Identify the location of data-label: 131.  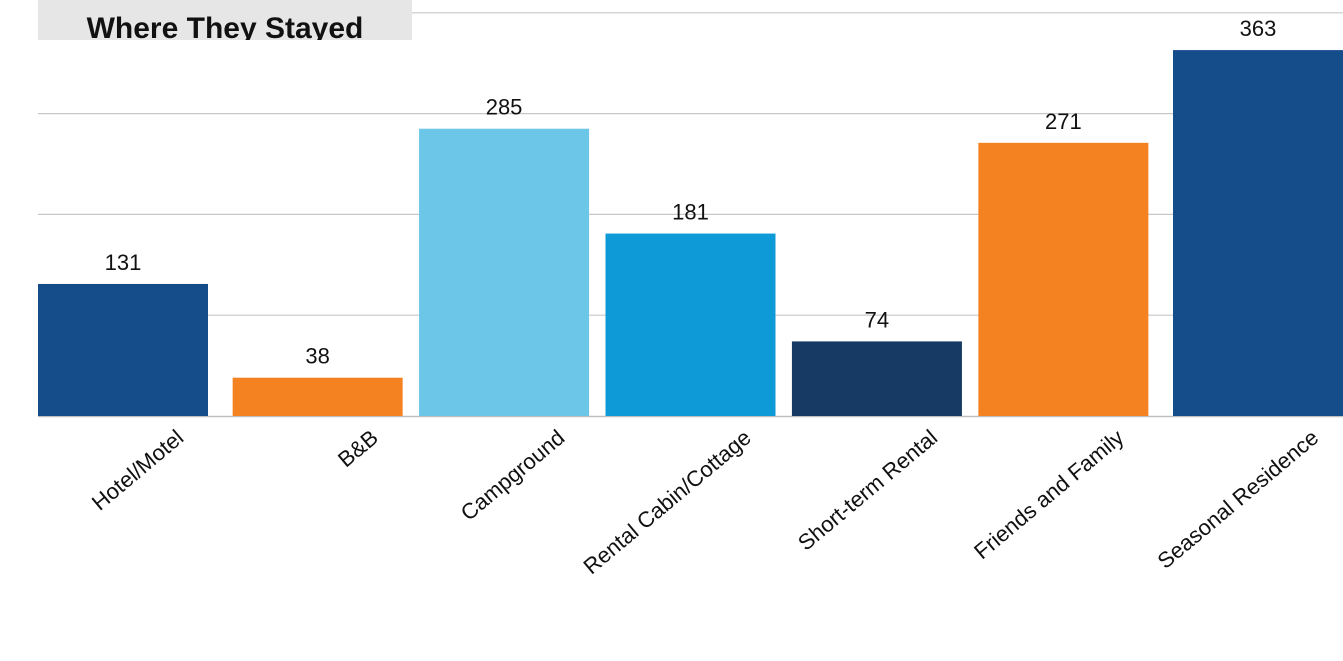
(123, 262).